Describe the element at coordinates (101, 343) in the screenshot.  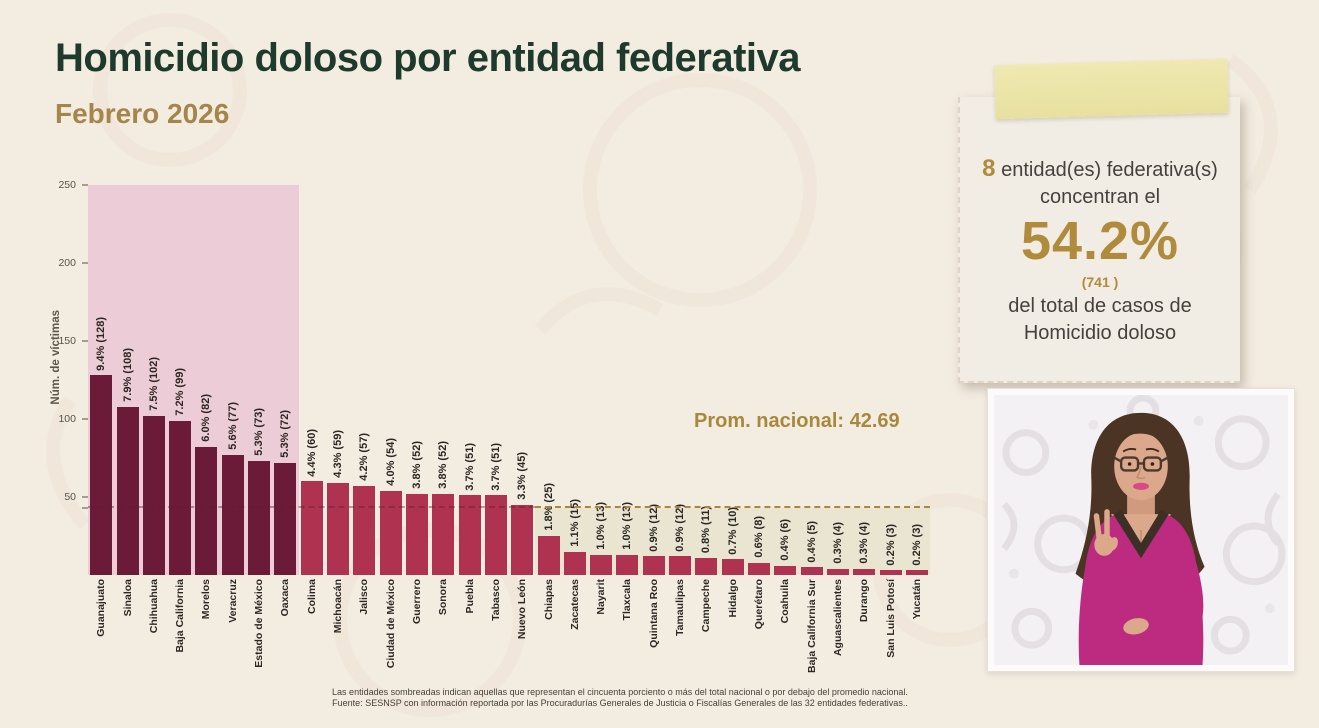
I see `bar-value-label: 9.4% (128)` at that location.